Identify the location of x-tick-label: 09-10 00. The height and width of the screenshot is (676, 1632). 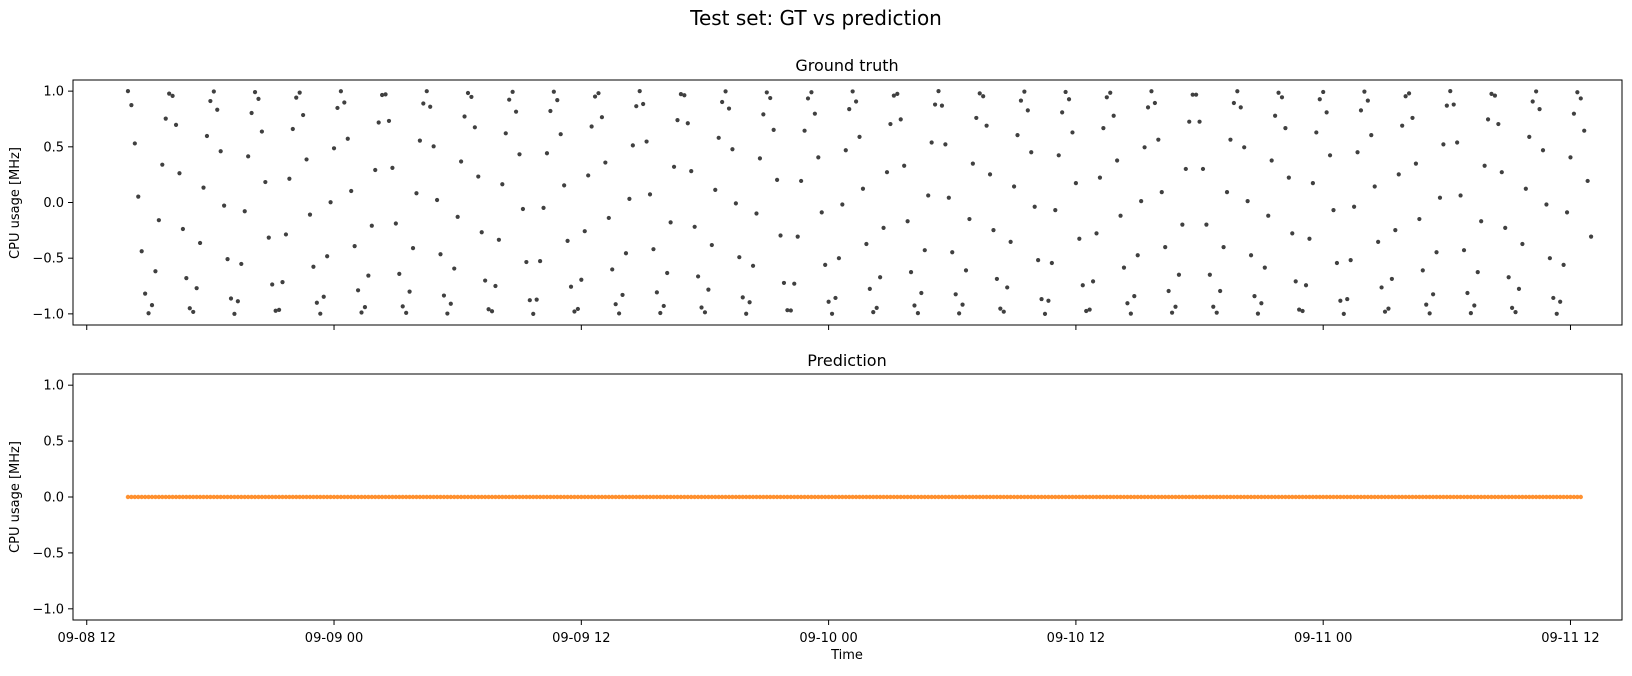
(828, 638).